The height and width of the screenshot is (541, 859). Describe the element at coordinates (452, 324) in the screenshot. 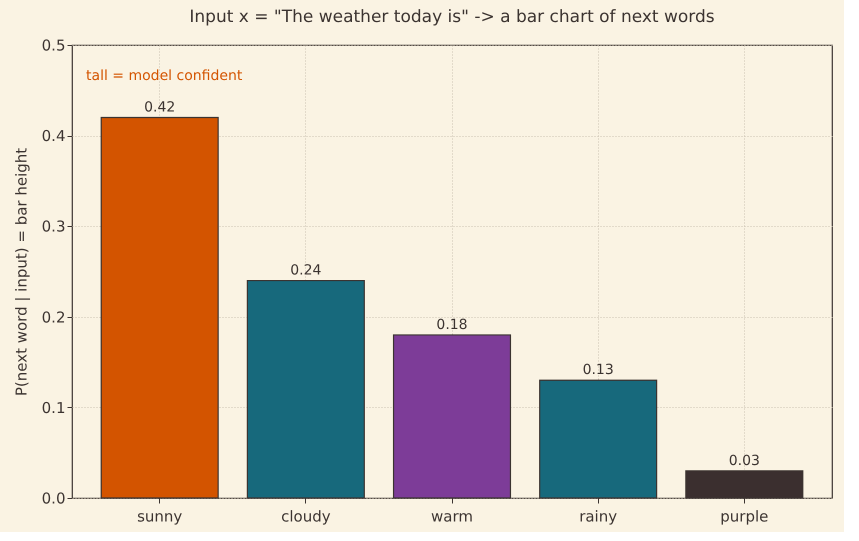

I see `data-label: 0.18` at that location.